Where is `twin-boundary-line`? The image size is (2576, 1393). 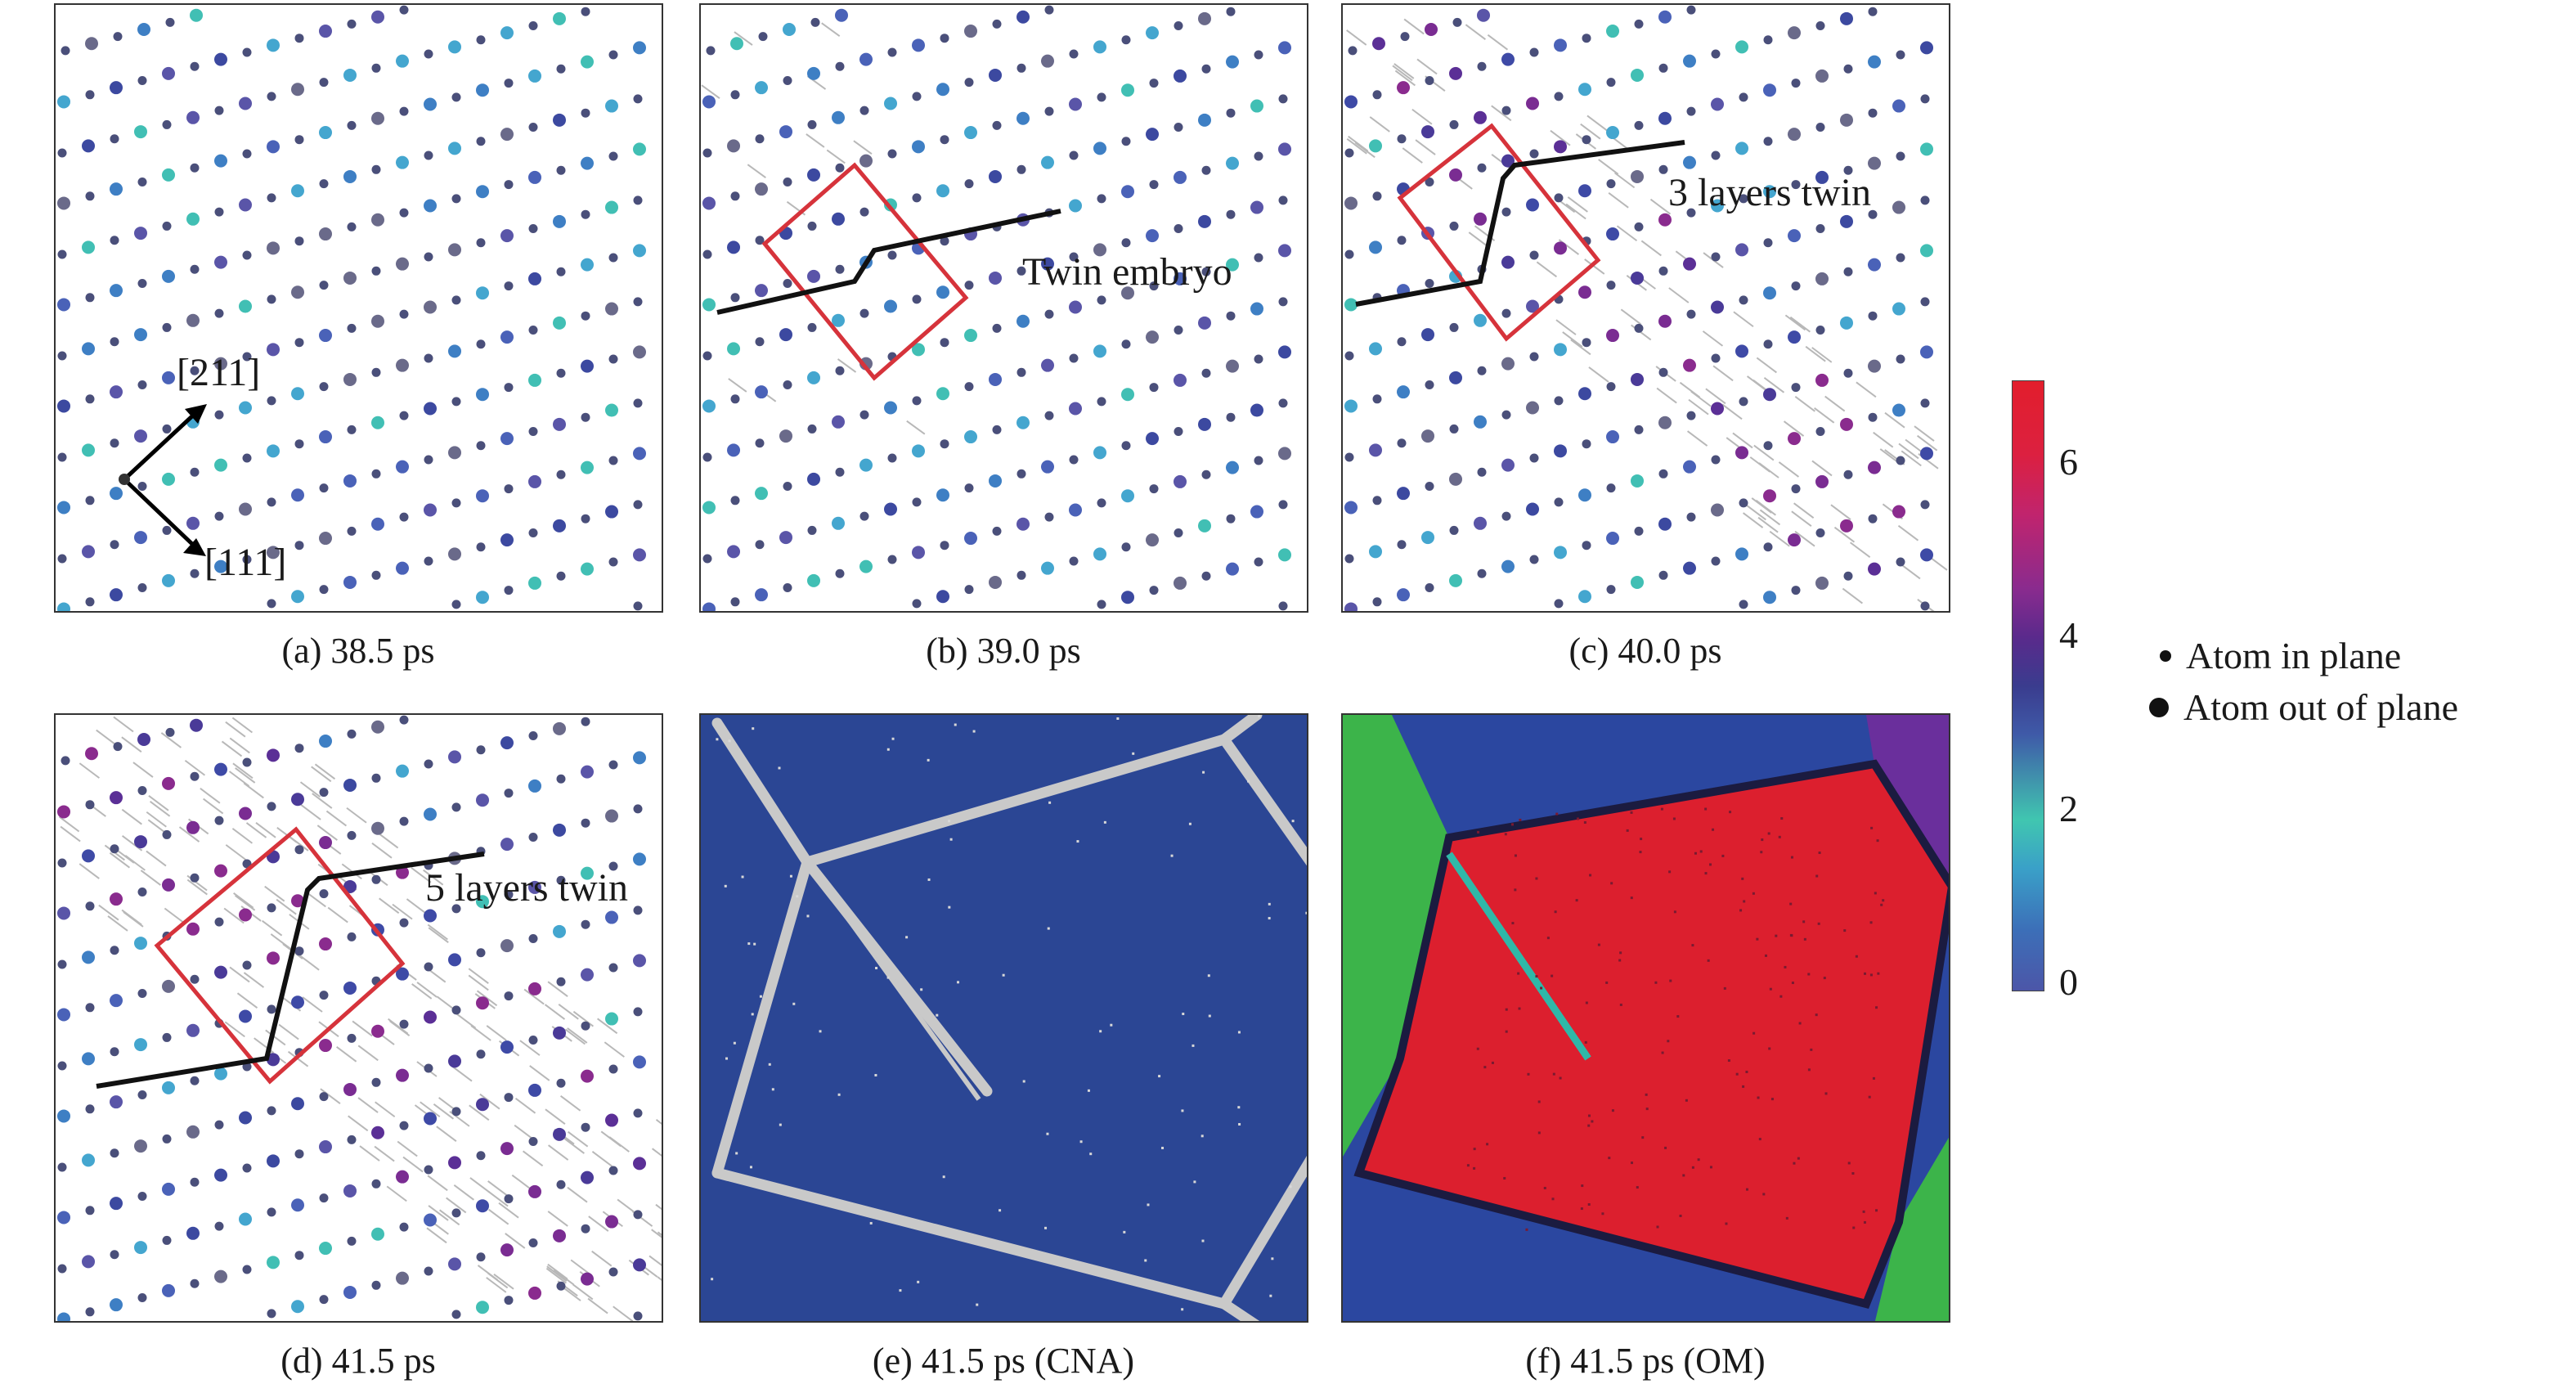
twin-boundary-line is located at coordinates (888, 262).